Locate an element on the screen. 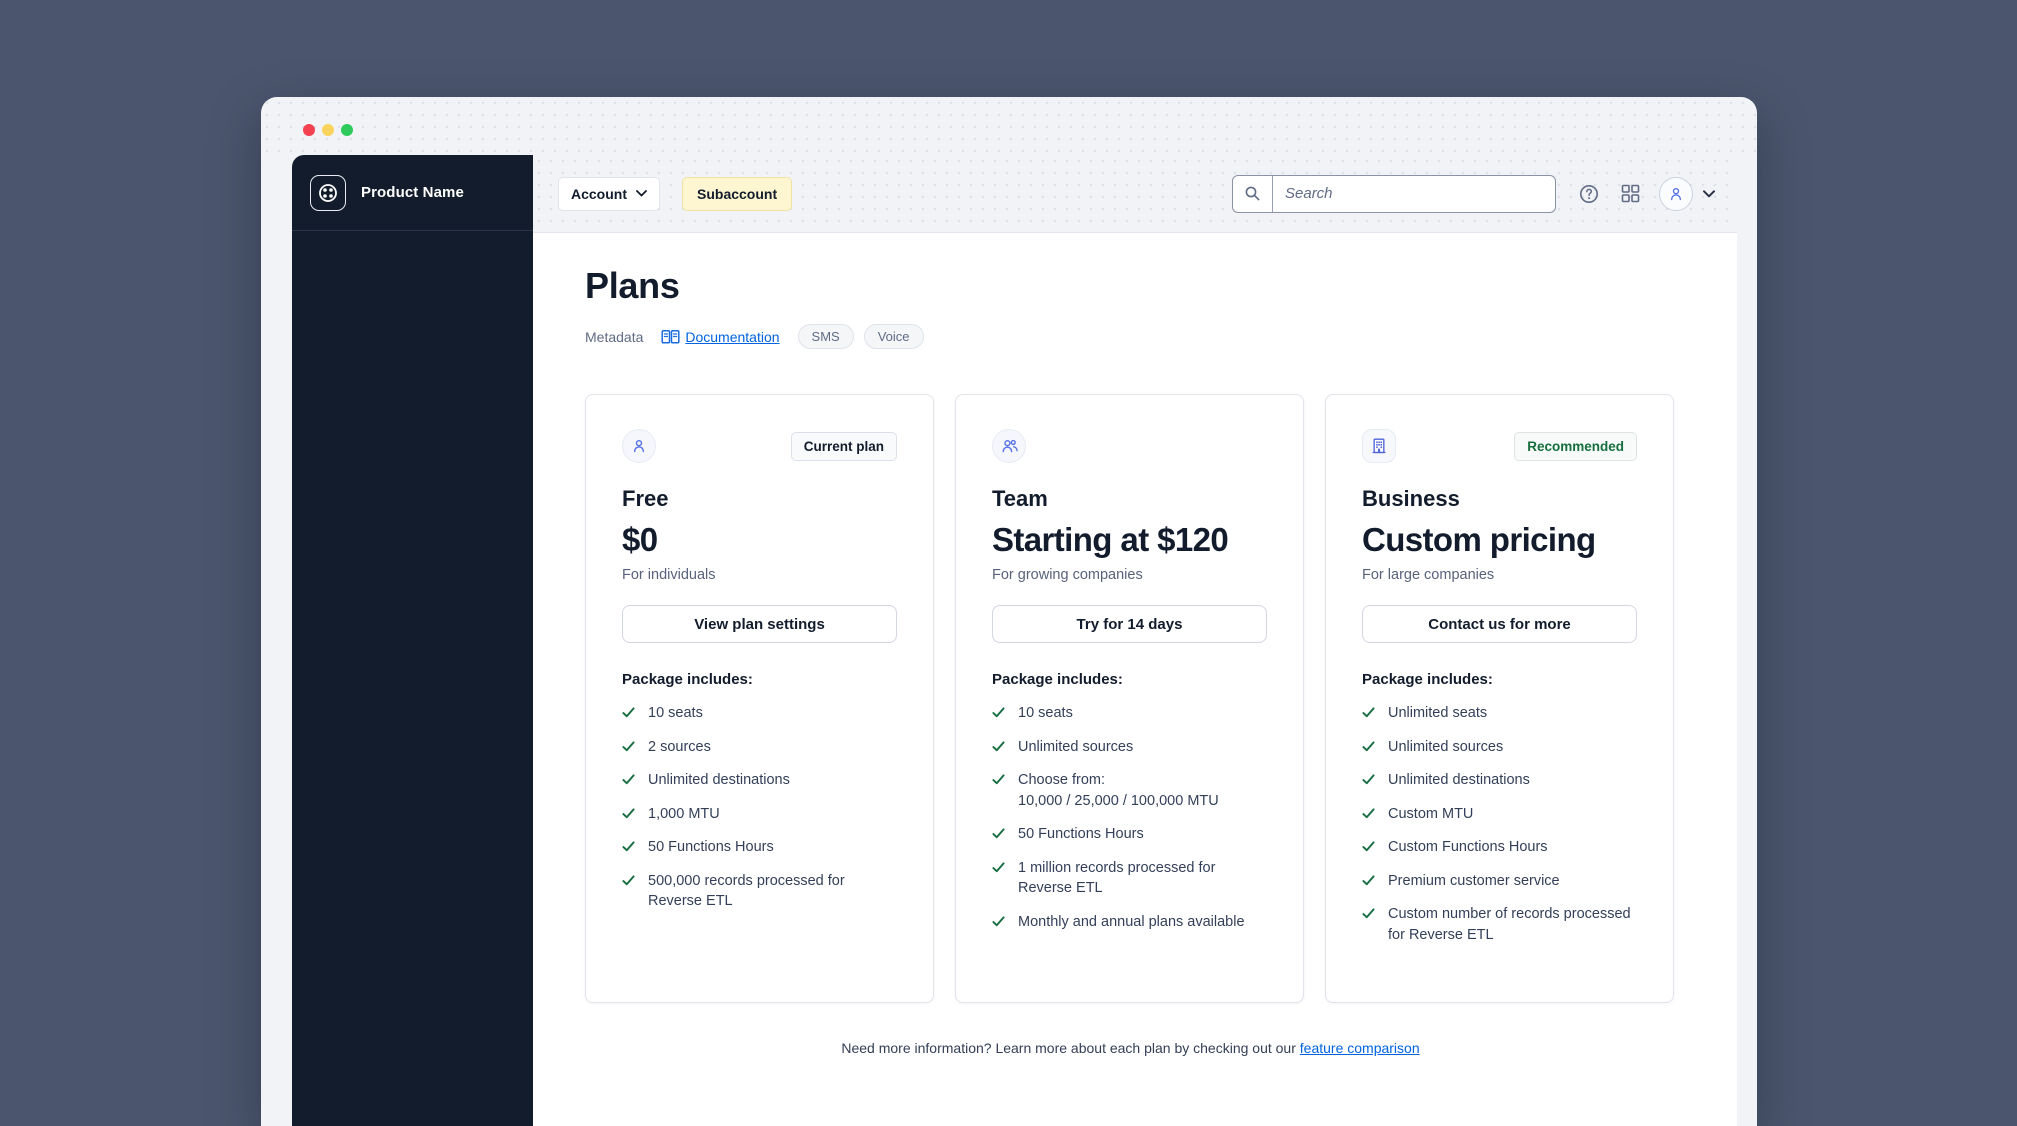 This screenshot has width=2017, height=1126. badge-sms: SMS is located at coordinates (825, 336).